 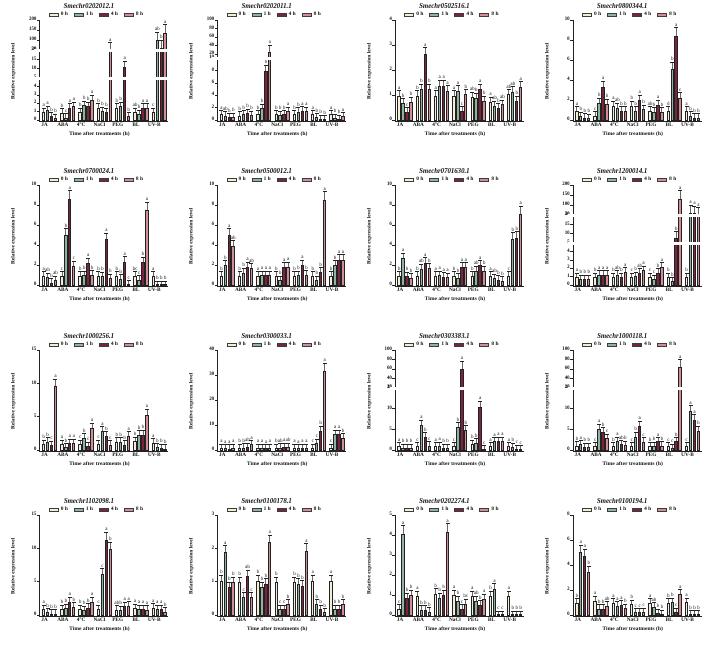 What do you see at coordinates (34, 185) in the screenshot?
I see `y-tick-label: 10` at bounding box center [34, 185].